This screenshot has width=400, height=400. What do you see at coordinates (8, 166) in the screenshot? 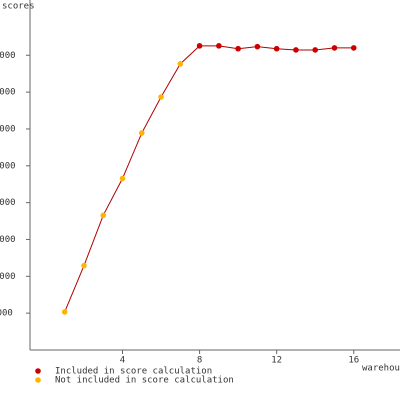
I see `y-tick-label: 45000` at bounding box center [8, 166].